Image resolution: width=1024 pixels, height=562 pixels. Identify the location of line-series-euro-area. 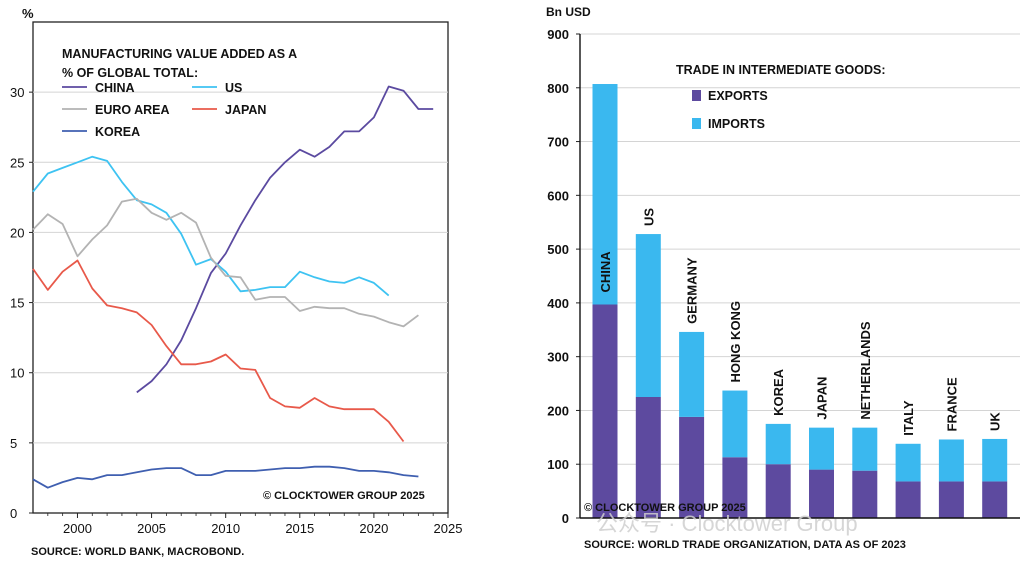
(225, 262).